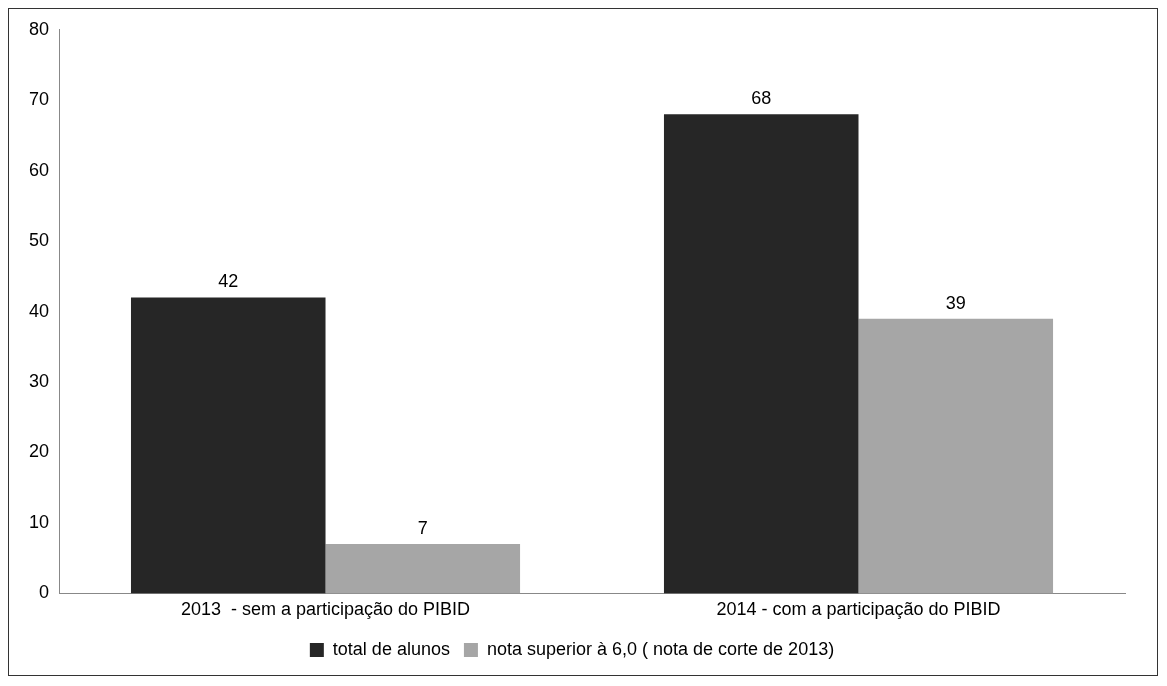  Describe the element at coordinates (955, 302) in the screenshot. I see `data-label: 39` at that location.